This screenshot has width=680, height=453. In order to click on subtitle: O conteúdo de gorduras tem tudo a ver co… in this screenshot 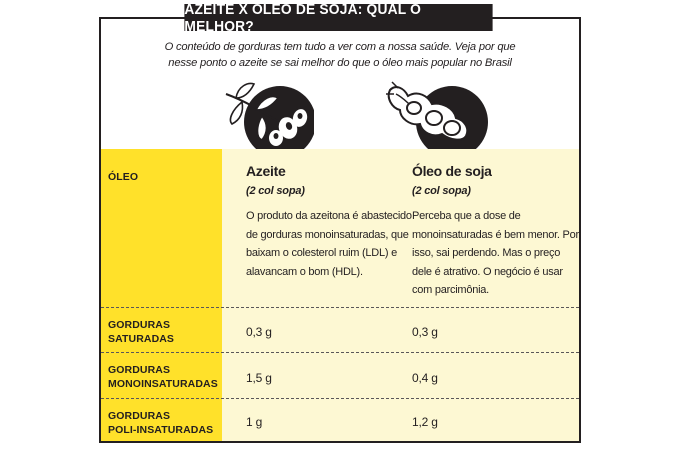, I will do `click(340, 55)`.